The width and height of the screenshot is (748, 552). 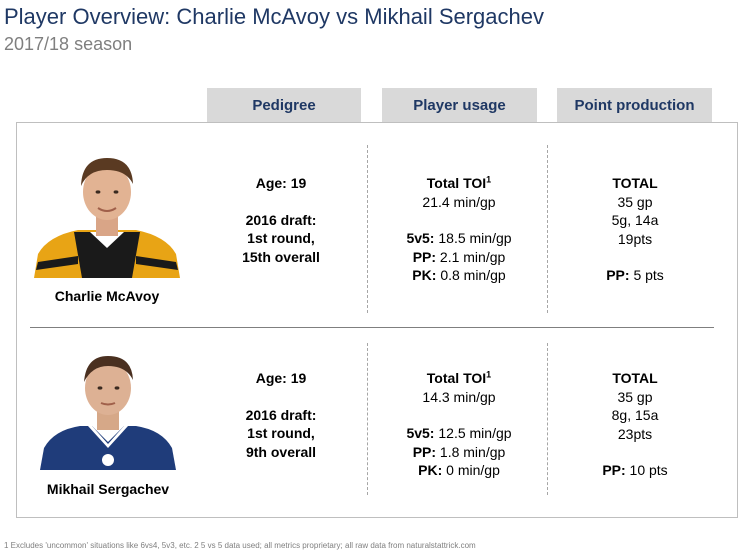 I want to click on points-cell: TOTAL 35 gp 5g, 14a 19pts PP: 5 pts, so click(x=635, y=229).